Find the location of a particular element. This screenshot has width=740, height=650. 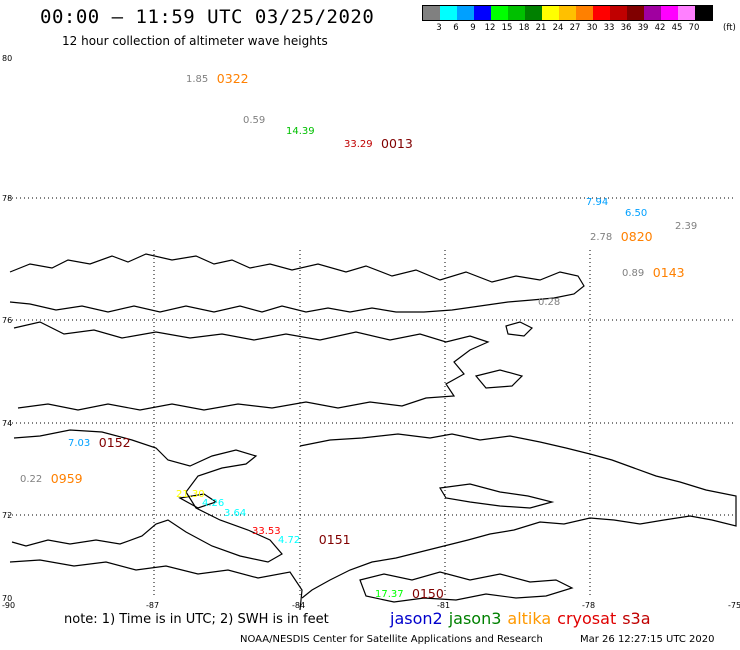

longitude-label: -84 is located at coordinates (298, 605).